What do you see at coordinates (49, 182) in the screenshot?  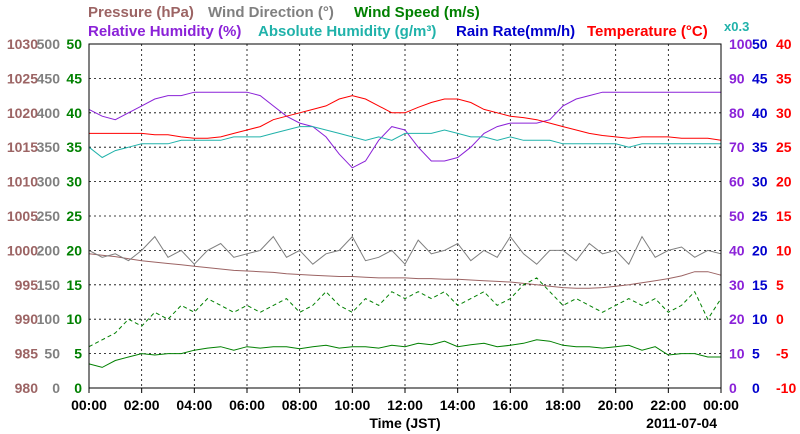 I see `y-tick-label-wind_direction: 300` at bounding box center [49, 182].